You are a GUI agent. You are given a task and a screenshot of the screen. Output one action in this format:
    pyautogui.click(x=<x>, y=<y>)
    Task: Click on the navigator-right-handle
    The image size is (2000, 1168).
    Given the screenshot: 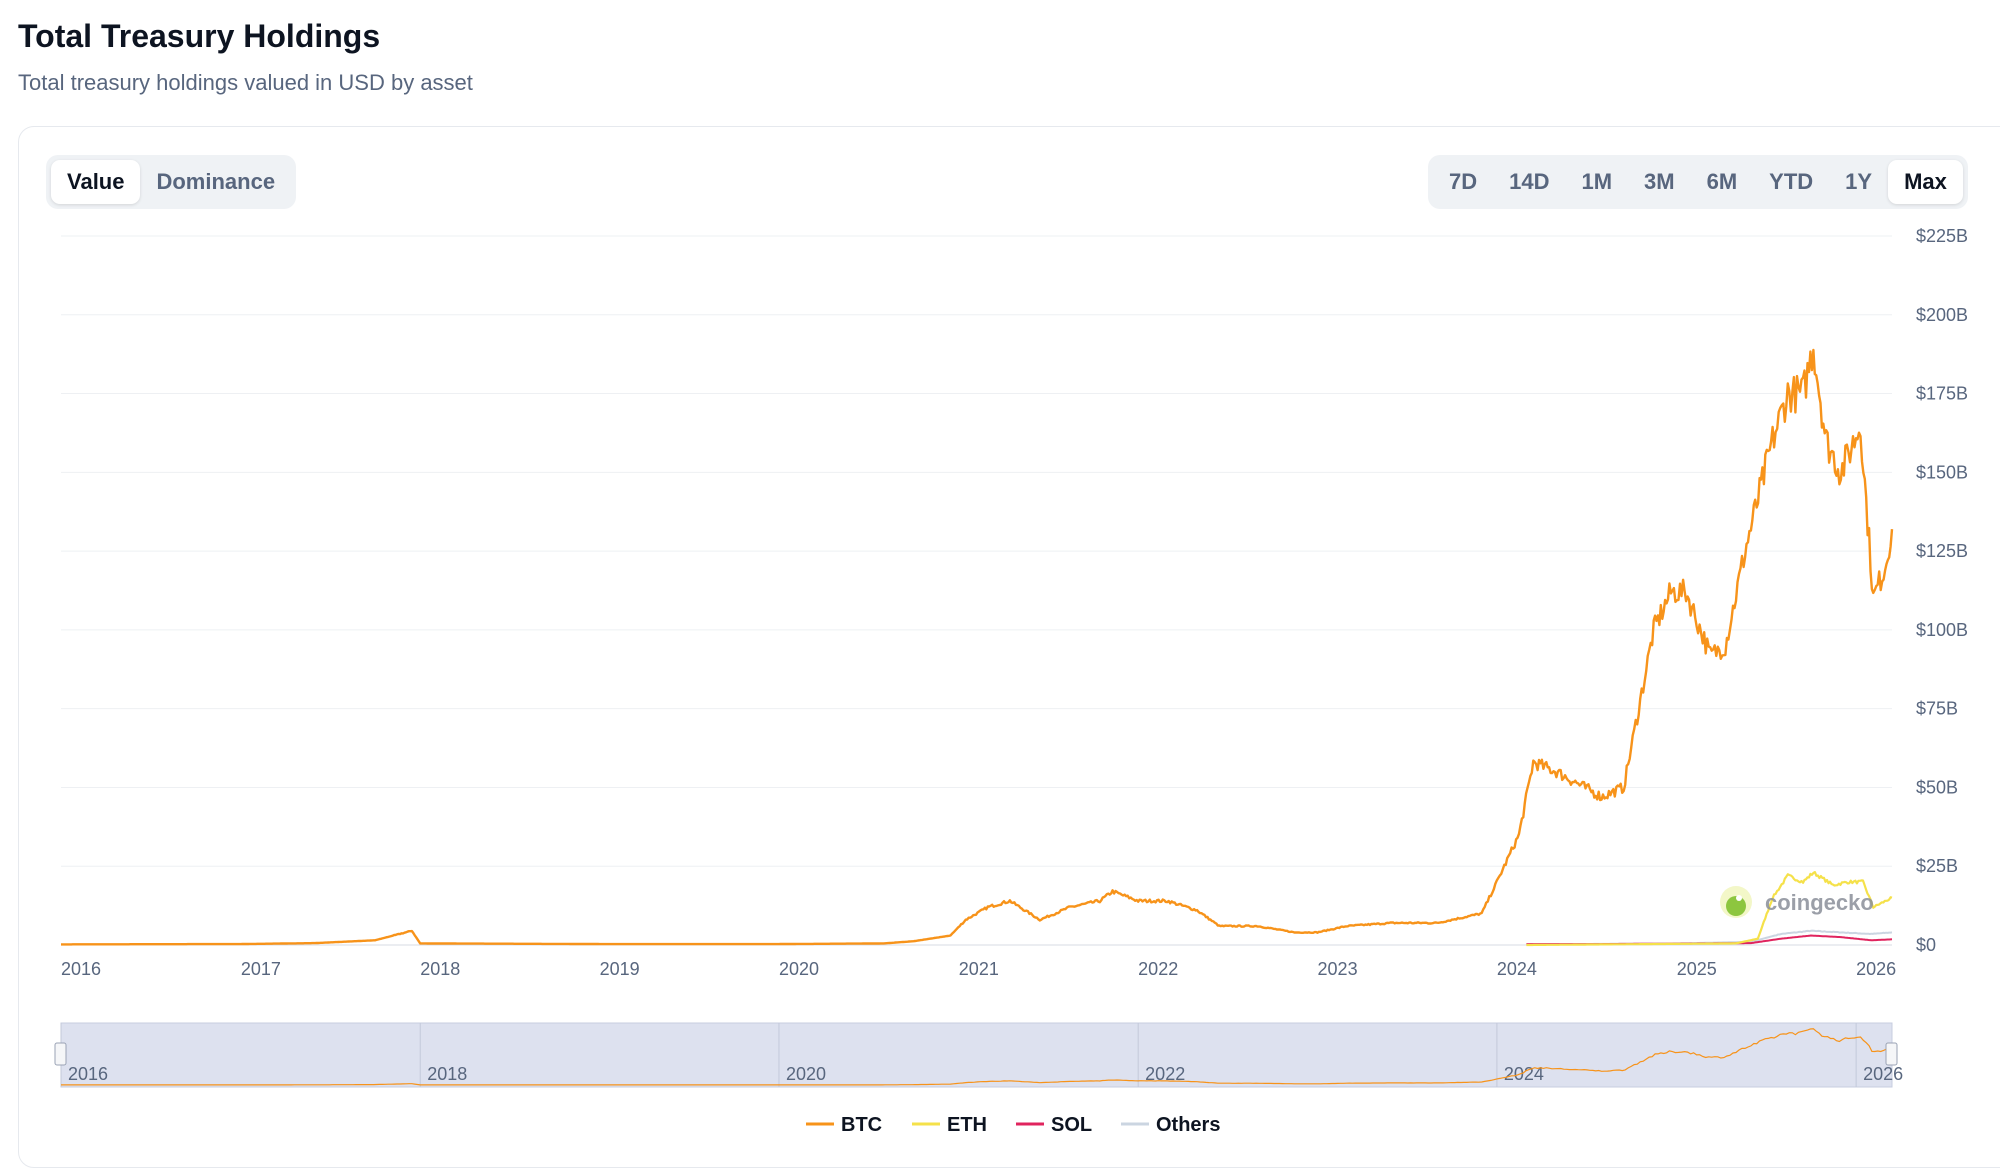 What is the action you would take?
    pyautogui.click(x=1891, y=1054)
    